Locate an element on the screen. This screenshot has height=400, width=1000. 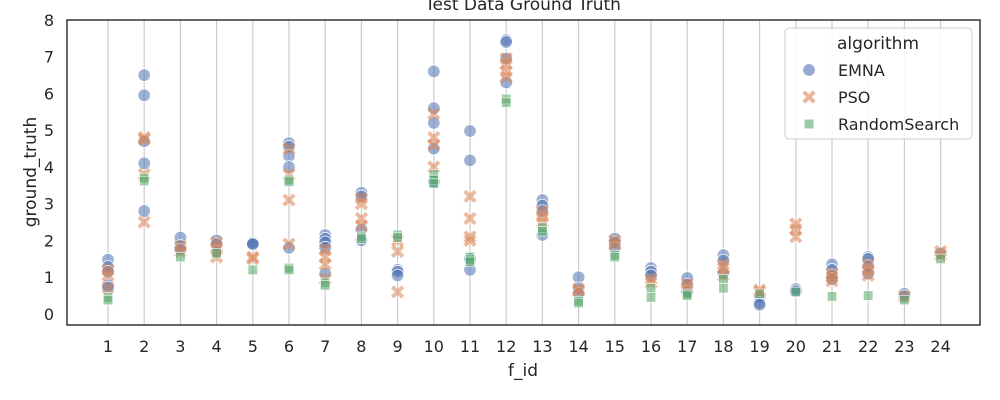
legend-marker-emna is located at coordinates (809, 70).